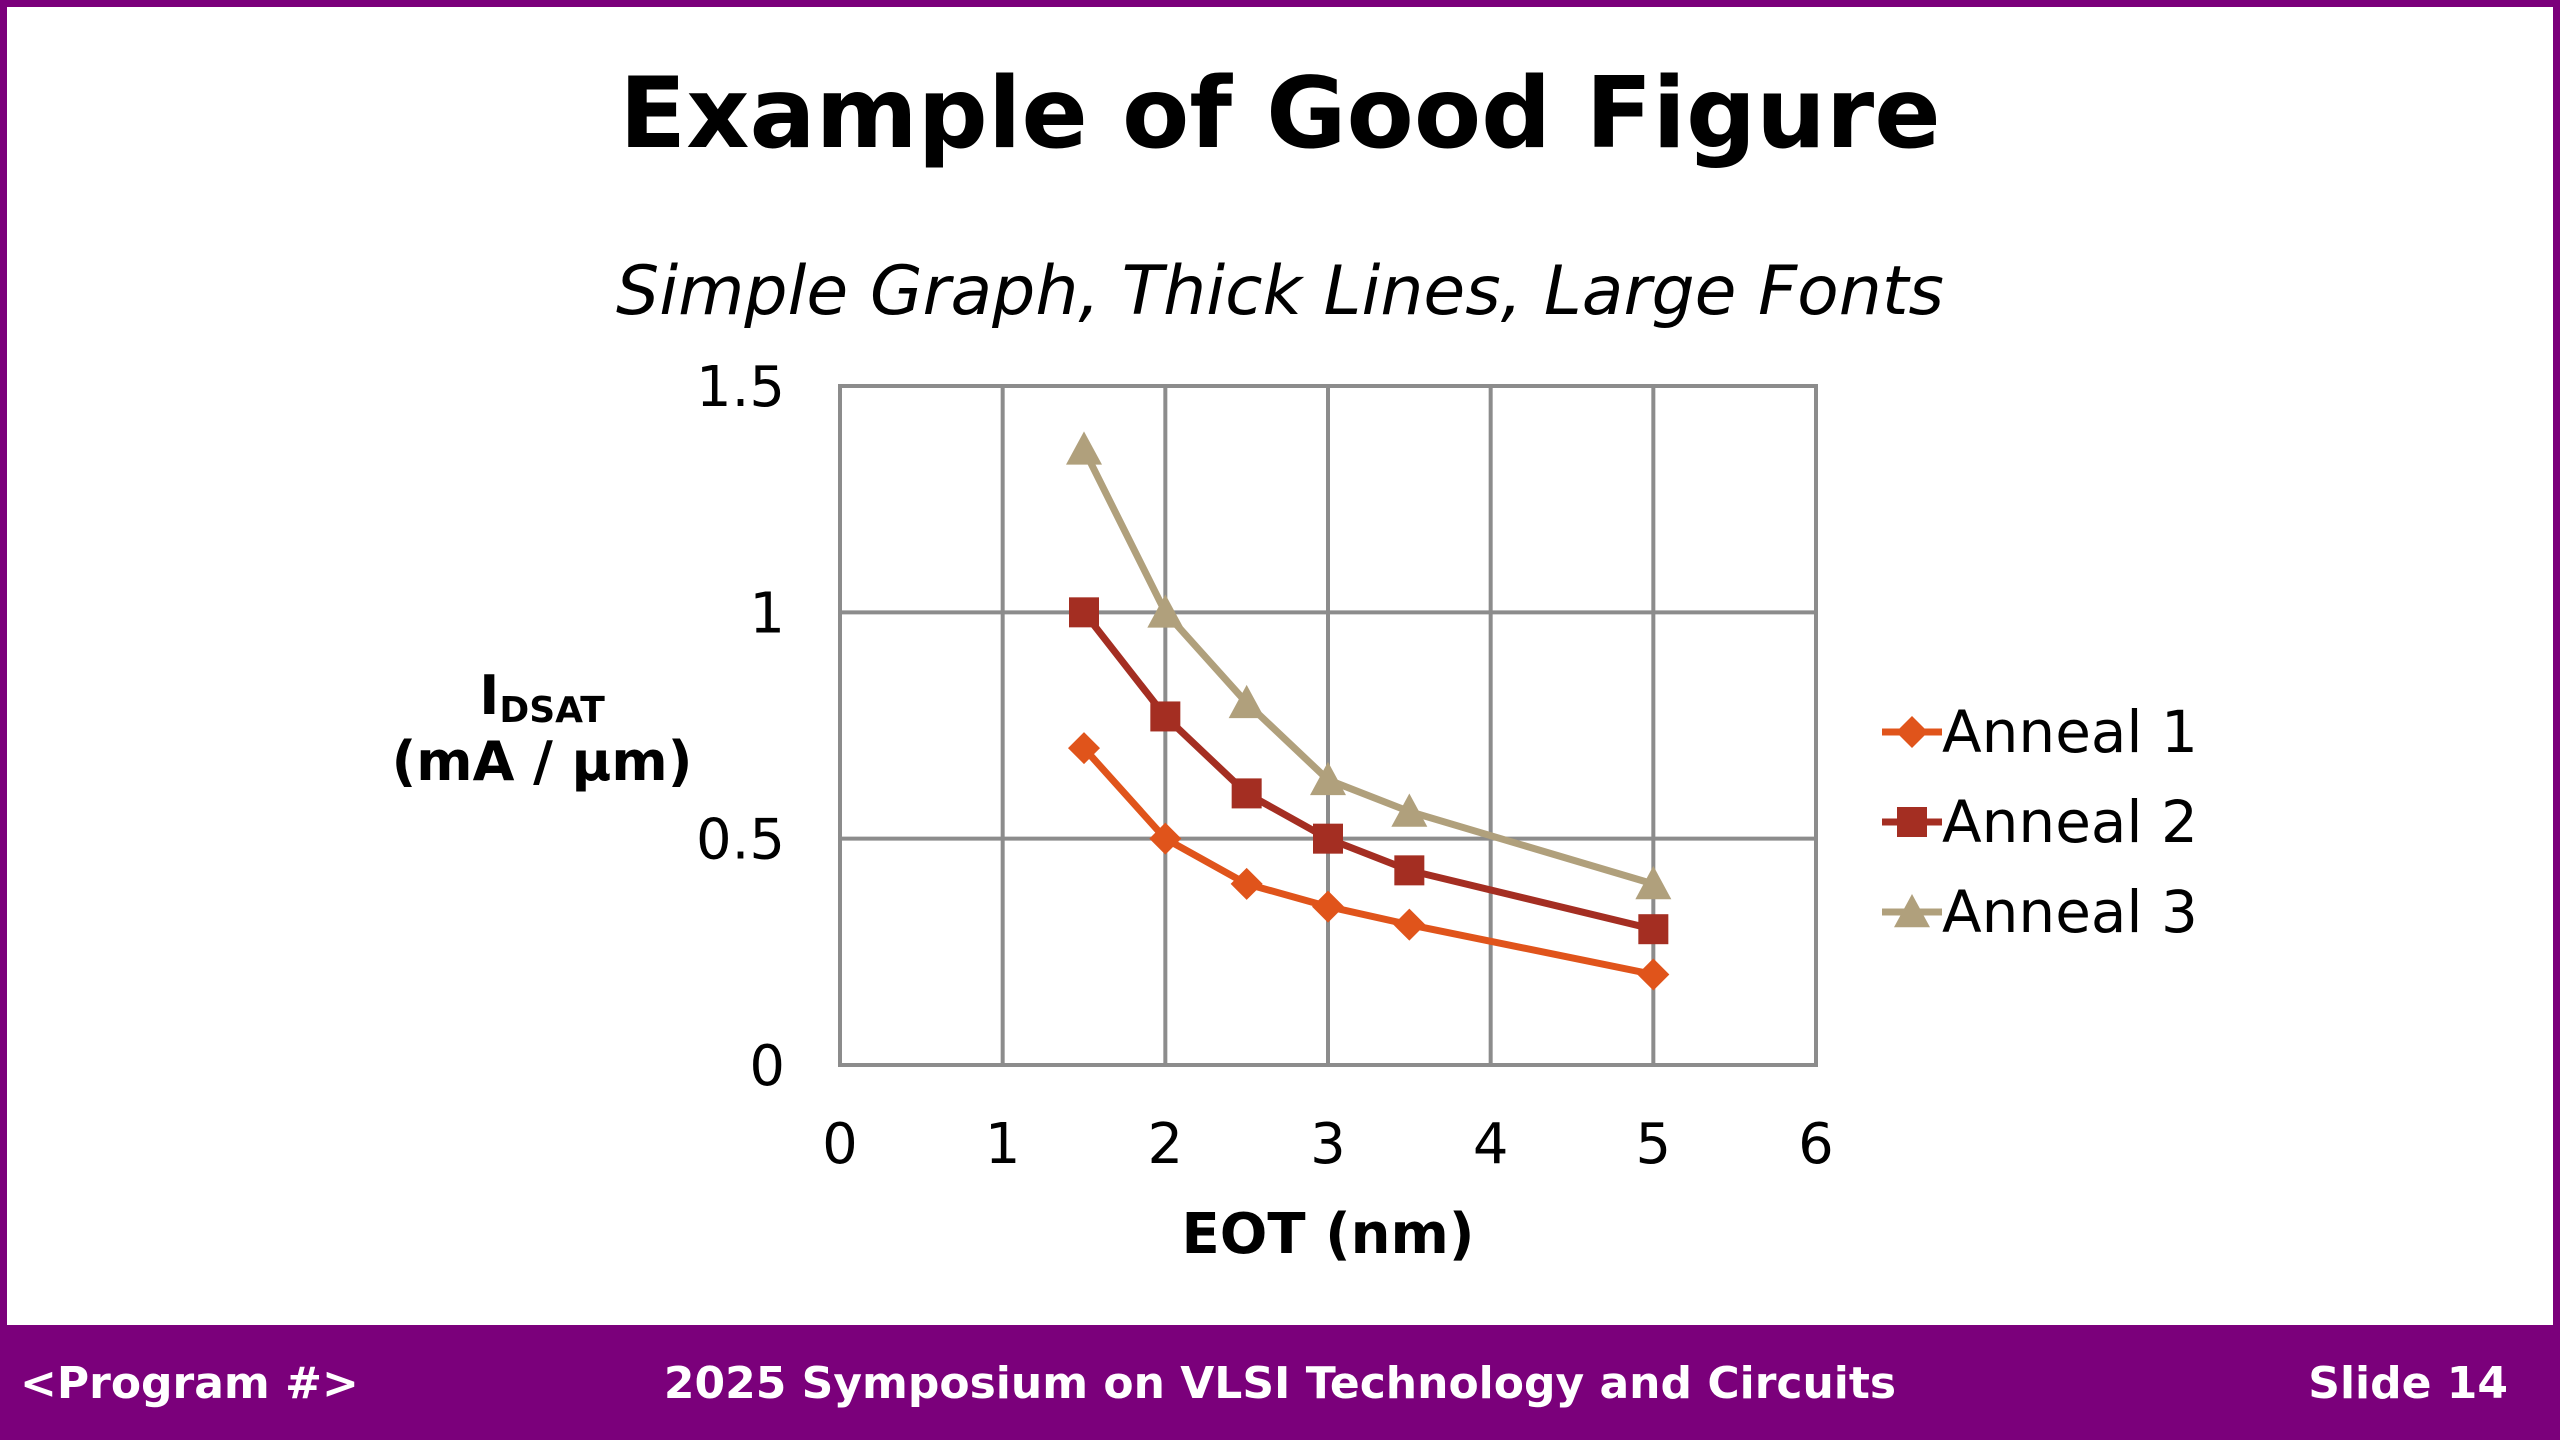 The width and height of the screenshot is (2560, 1440). I want to click on y-axis-label-main: I, so click(489, 695).